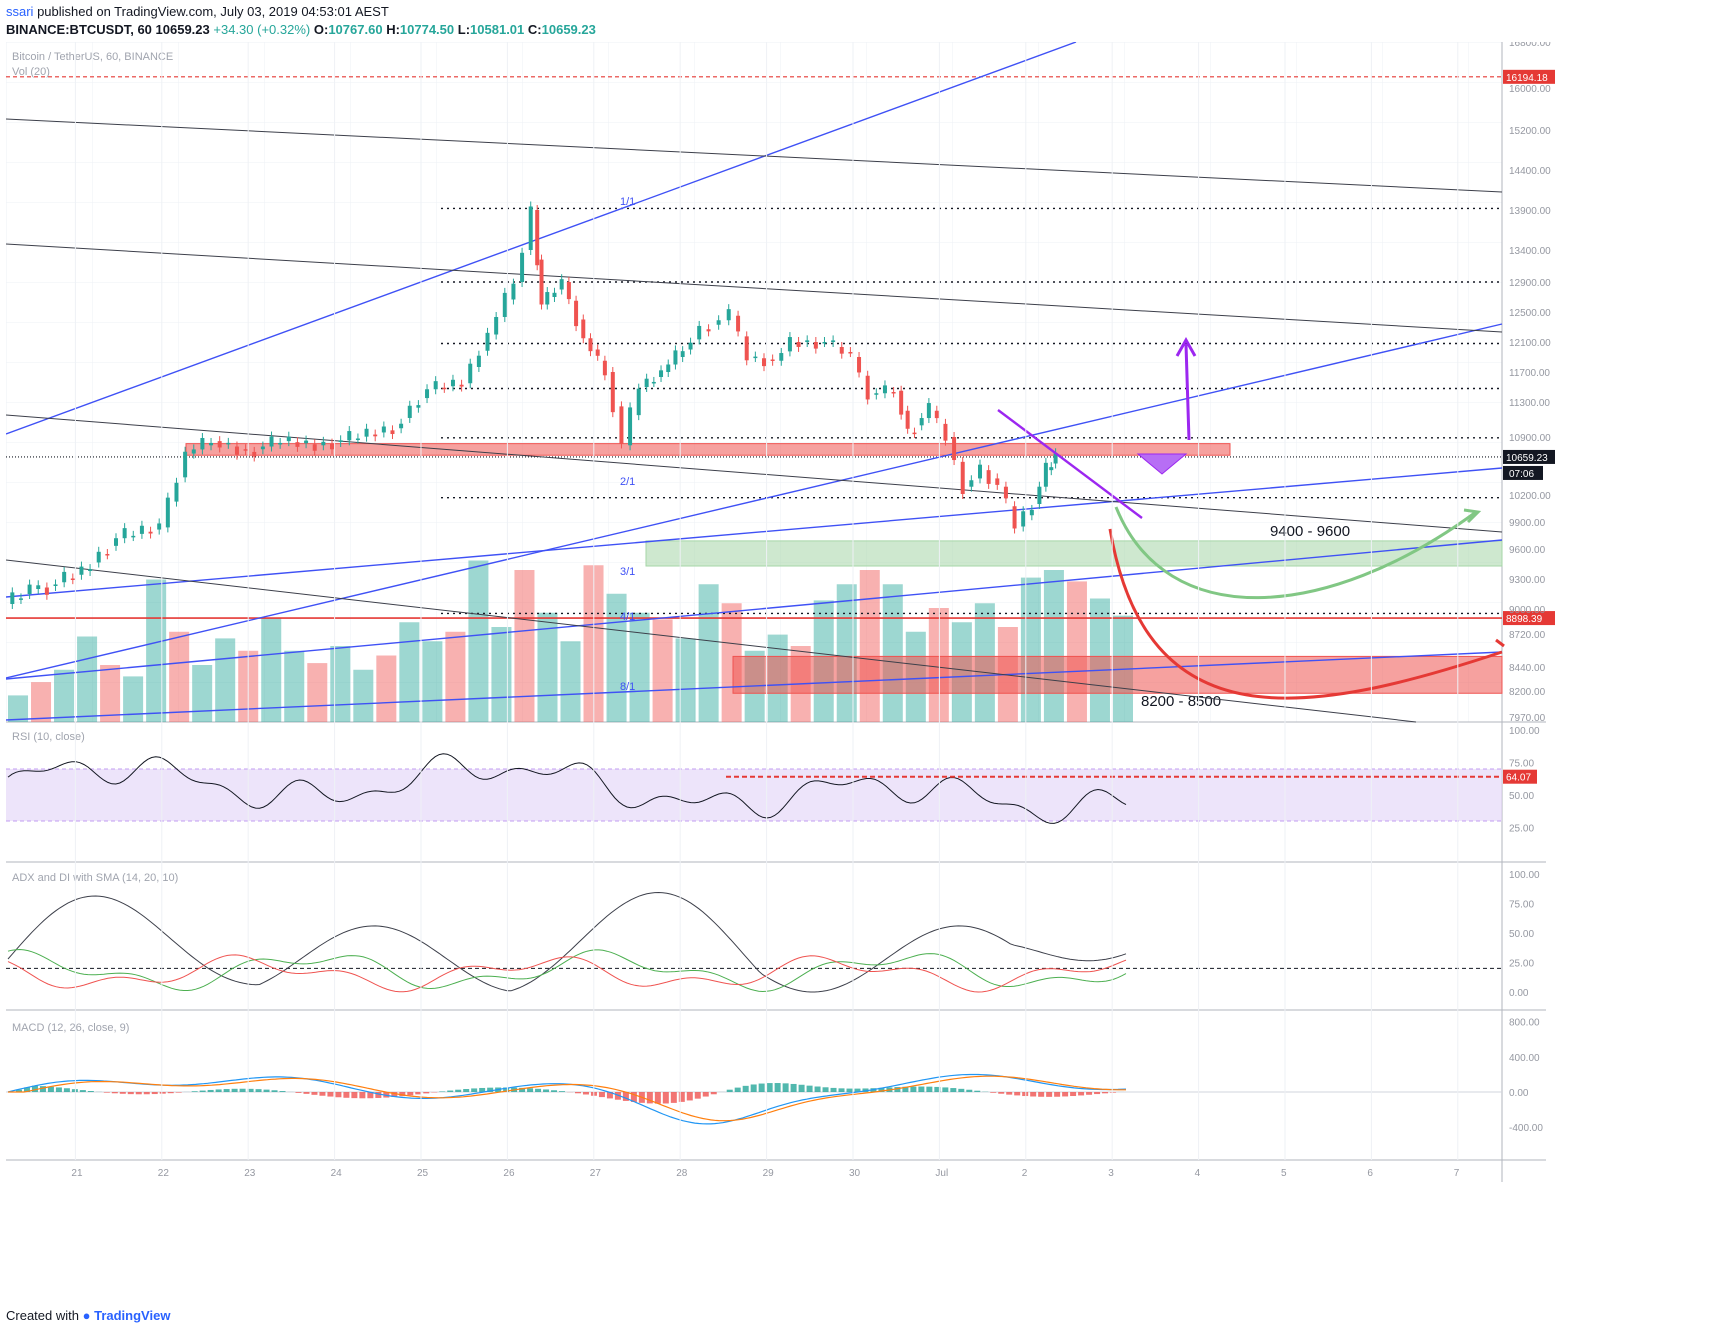  Describe the element at coordinates (464, 29) in the screenshot. I see `low-label: L:` at that location.